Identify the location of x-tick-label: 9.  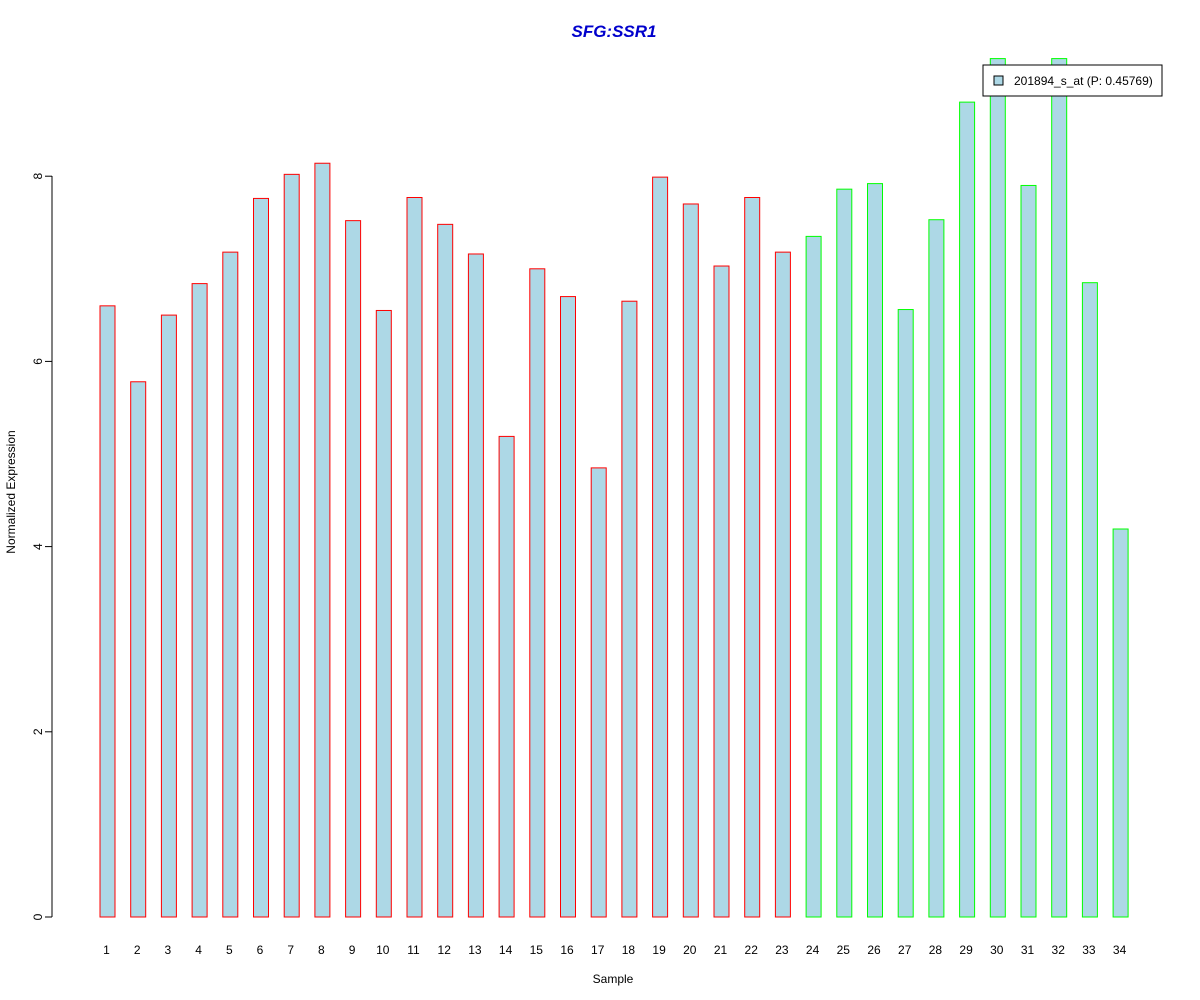
(352, 950).